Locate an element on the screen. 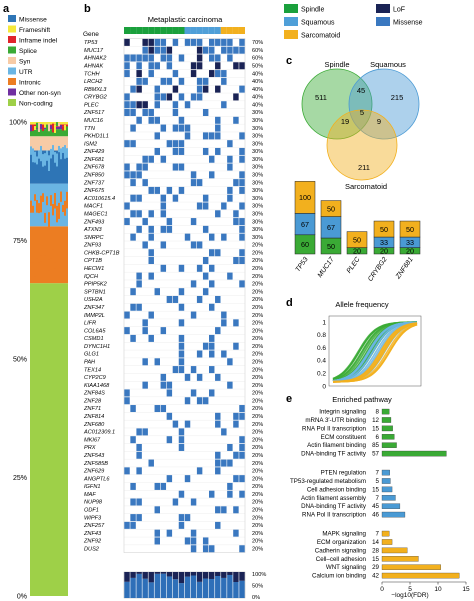 The width and height of the screenshot is (474, 601). pathway-xtick-label: 5 is located at coordinates (410, 589).